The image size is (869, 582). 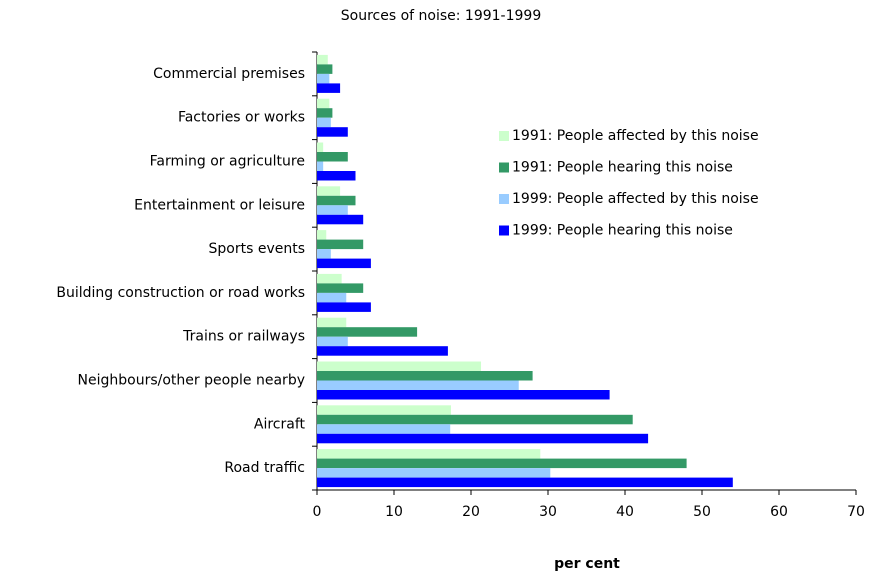 What do you see at coordinates (394, 512) in the screenshot?
I see `x-tick-label: 10` at bounding box center [394, 512].